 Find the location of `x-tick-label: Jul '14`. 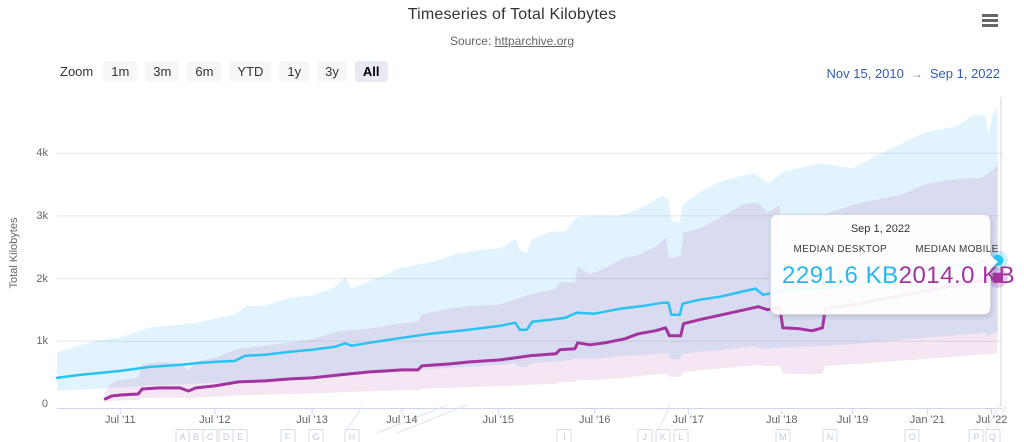

x-tick-label: Jul '14 is located at coordinates (402, 420).